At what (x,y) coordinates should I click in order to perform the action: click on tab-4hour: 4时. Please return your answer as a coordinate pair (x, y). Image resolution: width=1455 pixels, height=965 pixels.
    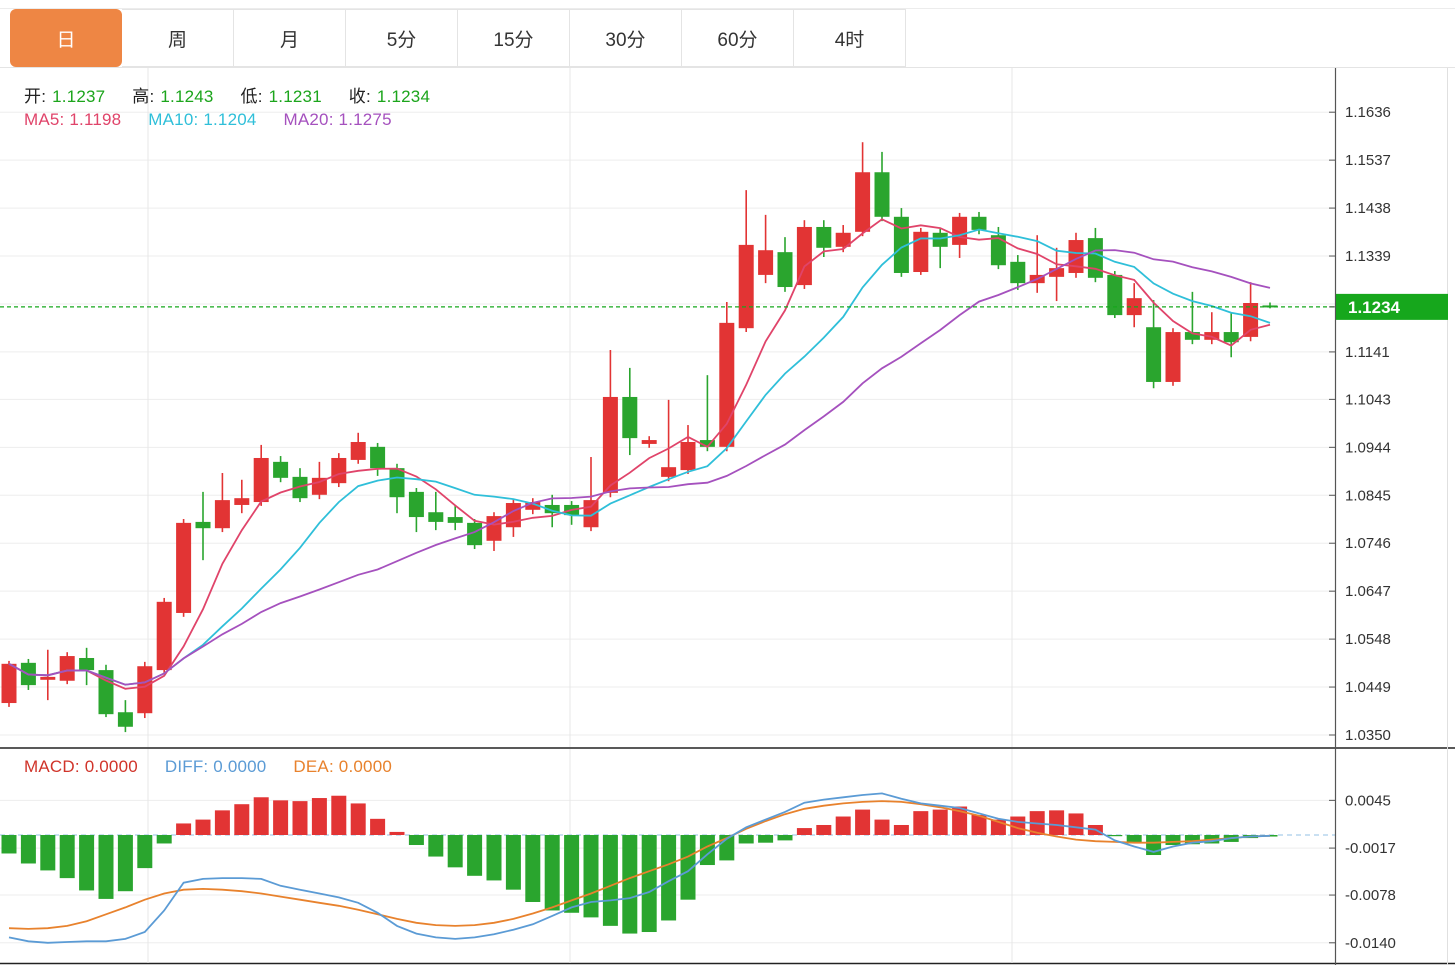
    Looking at the image, I should click on (850, 38).